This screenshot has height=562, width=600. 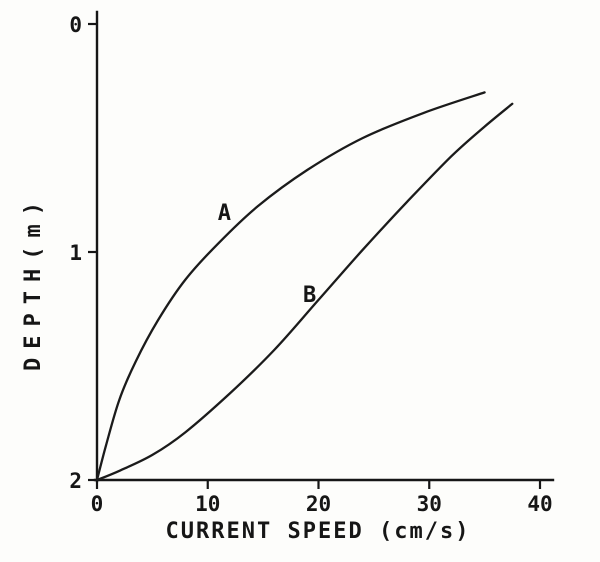 What do you see at coordinates (75, 25) in the screenshot?
I see `y-tick-label: 0` at bounding box center [75, 25].